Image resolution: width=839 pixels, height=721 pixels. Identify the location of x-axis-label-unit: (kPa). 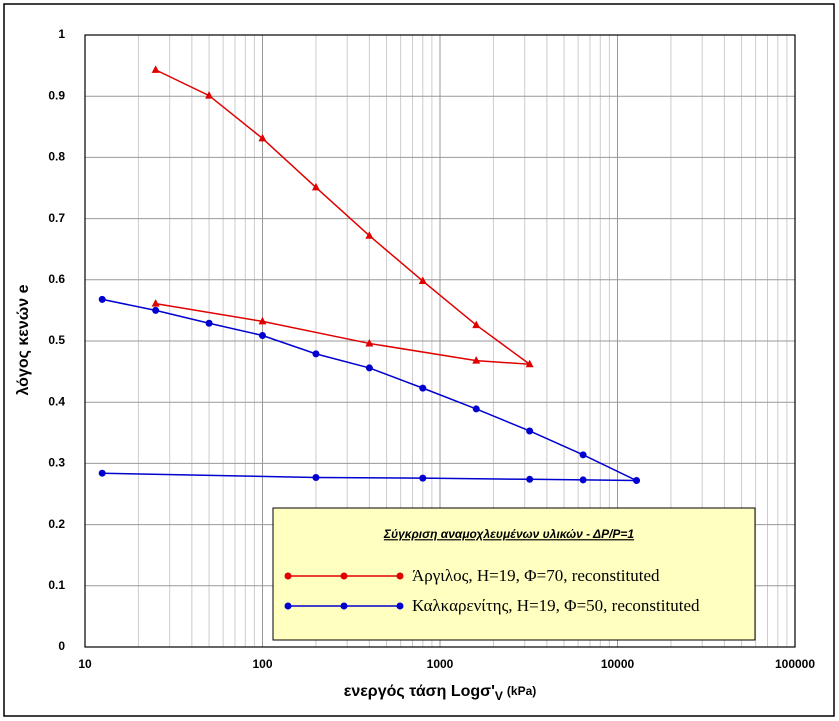
(521, 691).